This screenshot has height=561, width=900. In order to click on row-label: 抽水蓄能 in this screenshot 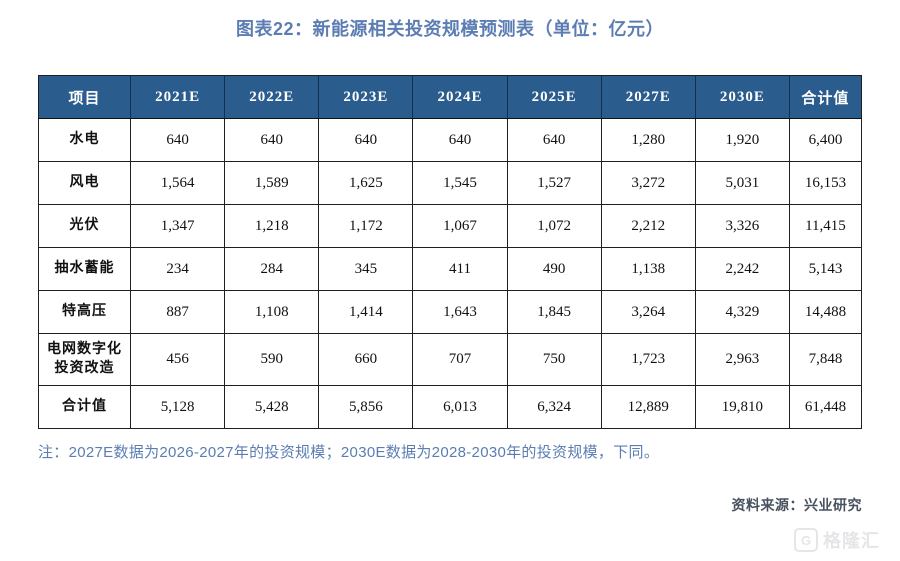, I will do `click(84, 269)`.